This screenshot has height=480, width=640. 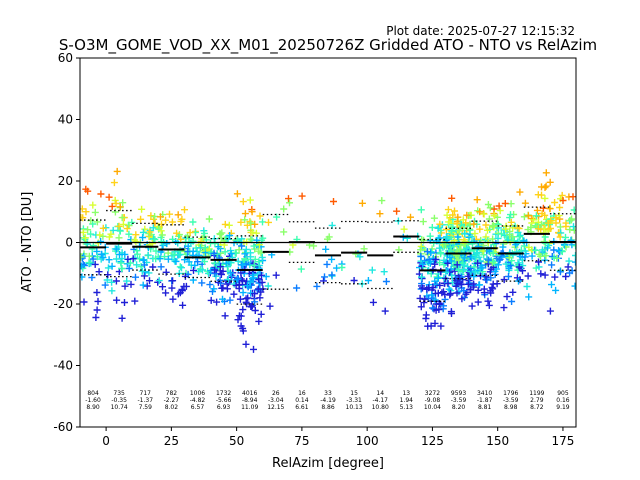 I want to click on bin-count-label: 1006, so click(x=197, y=393).